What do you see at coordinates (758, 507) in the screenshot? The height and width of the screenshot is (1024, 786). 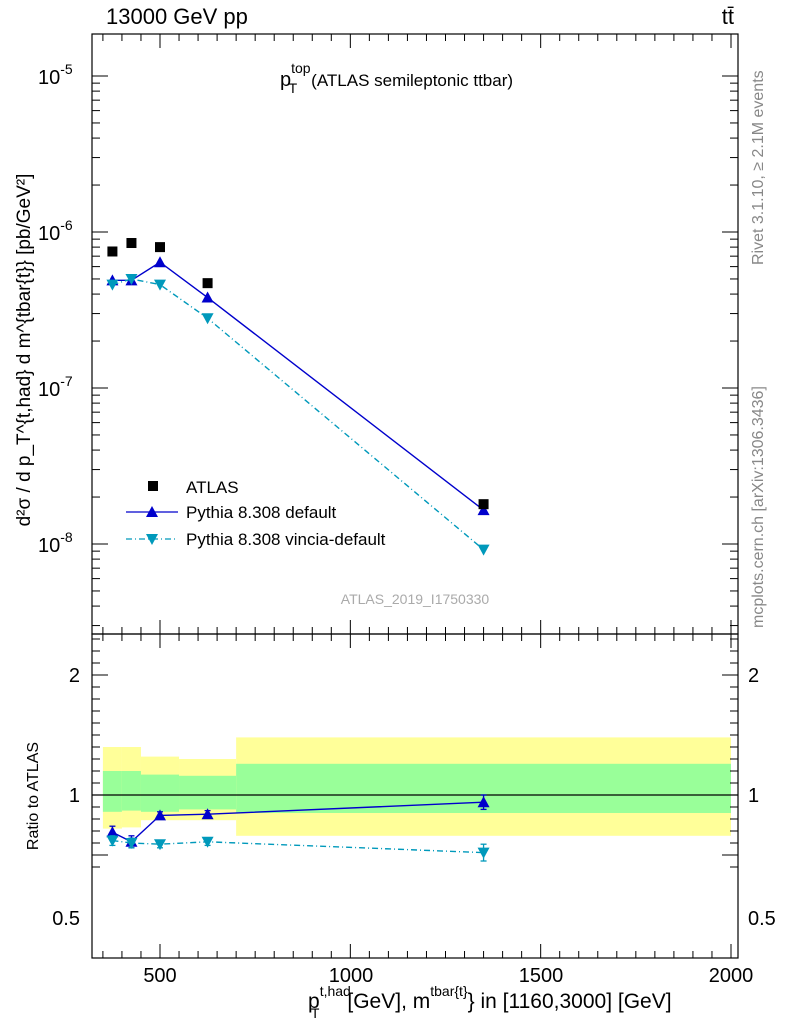 I see `side-mcplots-text: mcplots.cern.ch [arXiv:1306.3436]` at bounding box center [758, 507].